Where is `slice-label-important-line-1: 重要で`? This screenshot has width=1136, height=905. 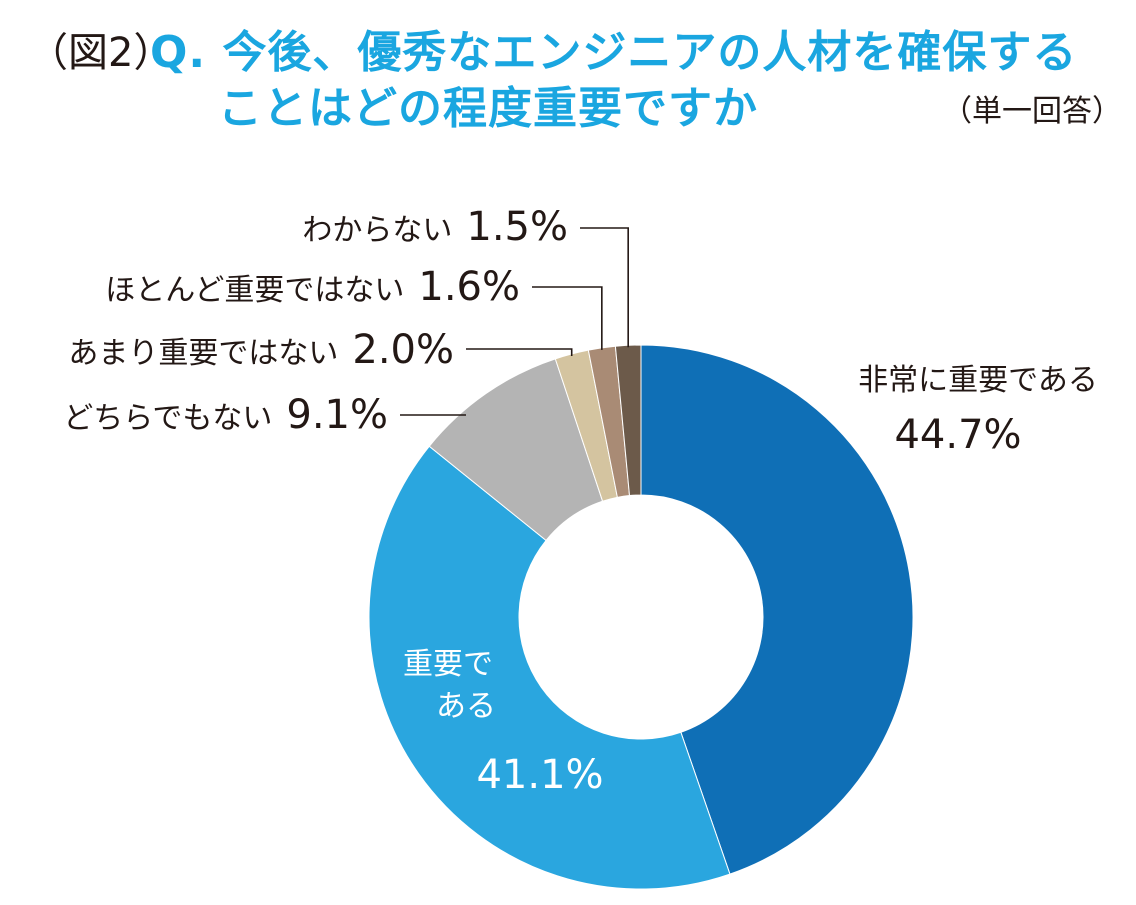
slice-label-important-line-1: 重要で is located at coordinates (448, 664).